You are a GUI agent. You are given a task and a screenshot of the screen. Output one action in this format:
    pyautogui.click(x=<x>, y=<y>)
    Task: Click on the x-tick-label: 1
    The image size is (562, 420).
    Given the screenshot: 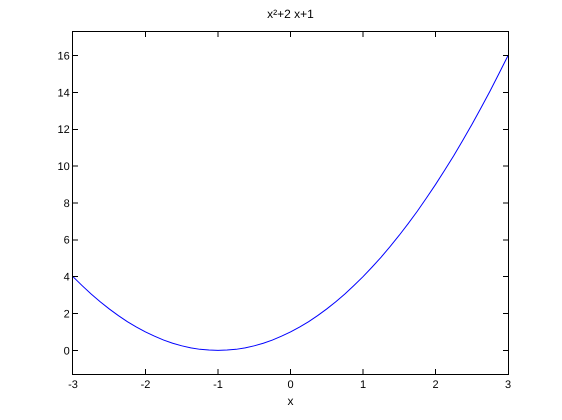 What is the action you would take?
    pyautogui.click(x=363, y=385)
    